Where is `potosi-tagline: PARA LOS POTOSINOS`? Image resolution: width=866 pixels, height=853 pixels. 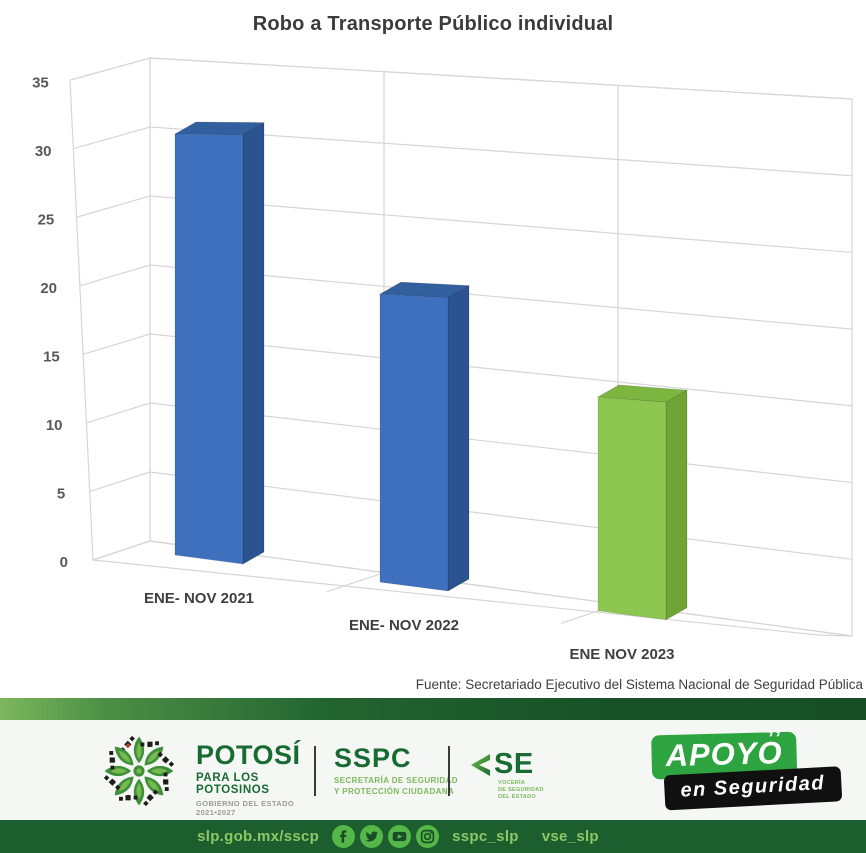 potosi-tagline: PARA LOS POTOSINOS is located at coordinates (233, 784).